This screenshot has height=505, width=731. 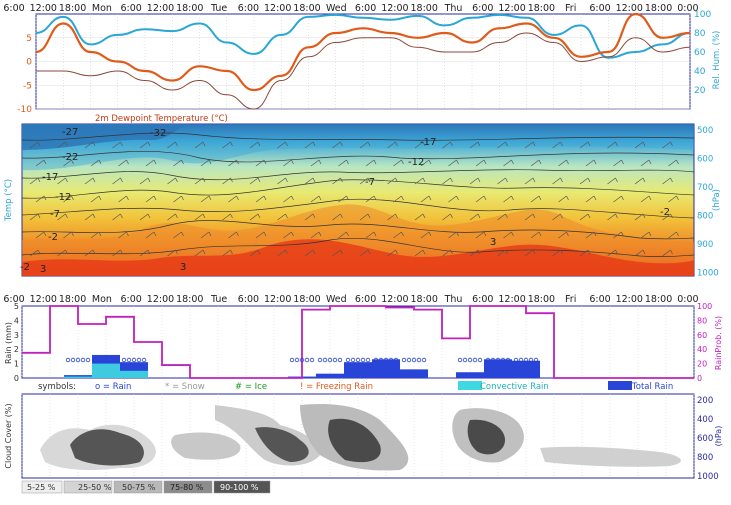 What do you see at coordinates (29, 63) in the screenshot?
I see `temp-tick: 0` at bounding box center [29, 63].